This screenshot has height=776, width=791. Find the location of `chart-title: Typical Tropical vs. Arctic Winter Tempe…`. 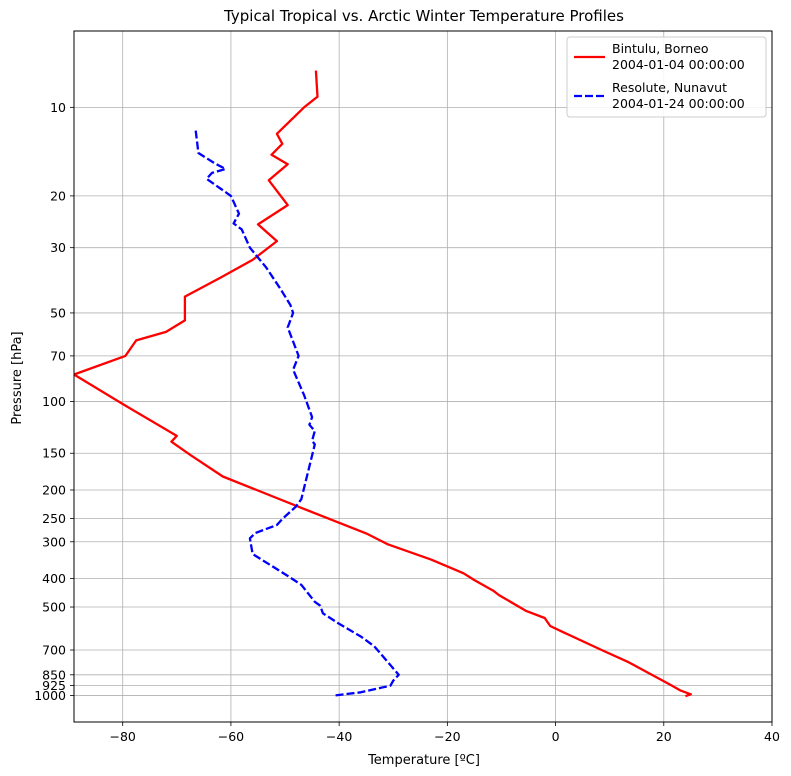

chart-title: Typical Tropical vs. Arctic Winter Tempe… is located at coordinates (423, 16).